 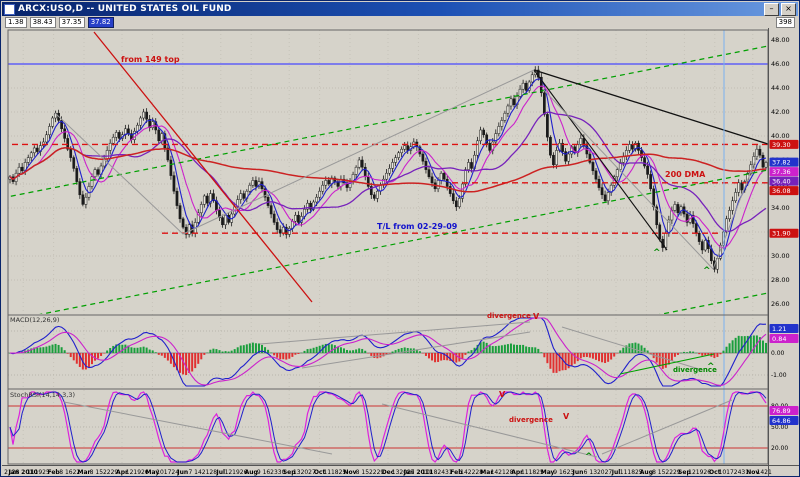 What do you see at coordinates (781, 163) in the screenshot?
I see `axis-value-badge-text: 37.82` at bounding box center [781, 163].